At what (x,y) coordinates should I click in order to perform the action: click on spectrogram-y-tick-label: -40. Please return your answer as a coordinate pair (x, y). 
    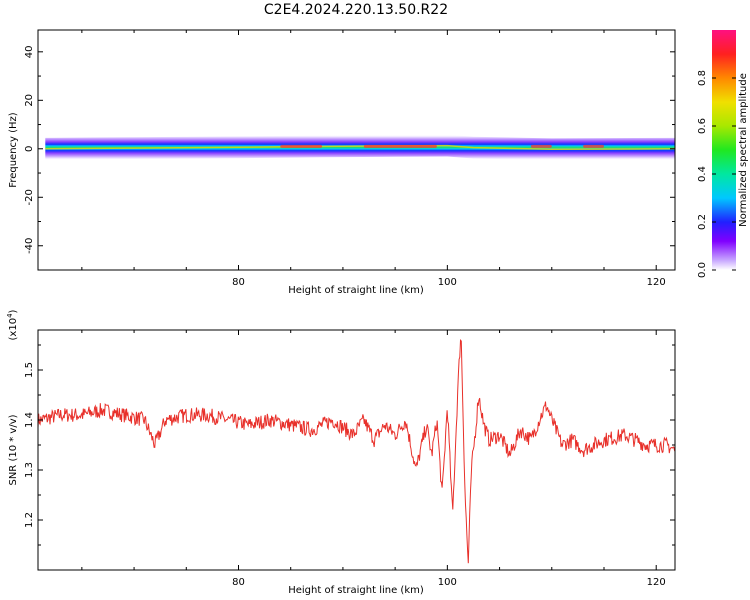
    Looking at the image, I should click on (29, 246).